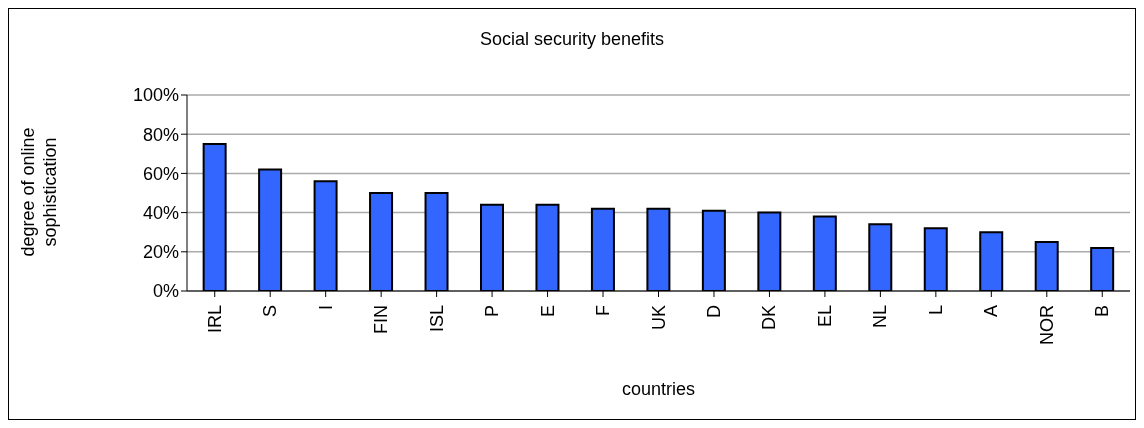 This screenshot has width=1144, height=428. I want to click on y-tick-label: 60%, so click(160, 173).